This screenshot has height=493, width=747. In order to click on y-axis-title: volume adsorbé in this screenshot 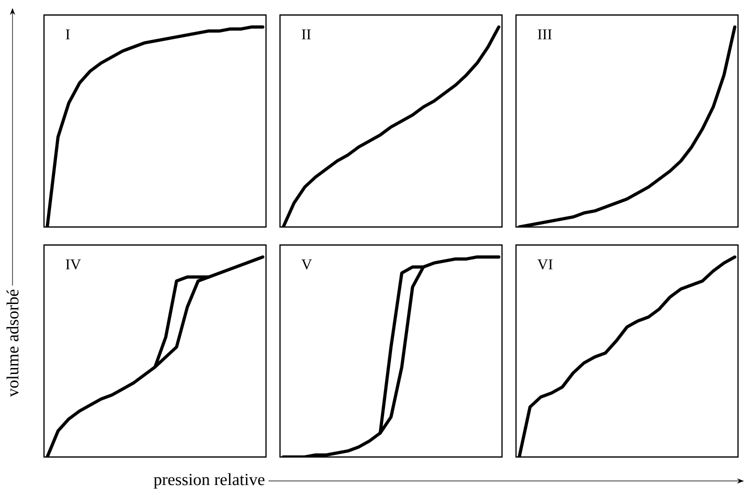, I will do `click(12, 343)`.